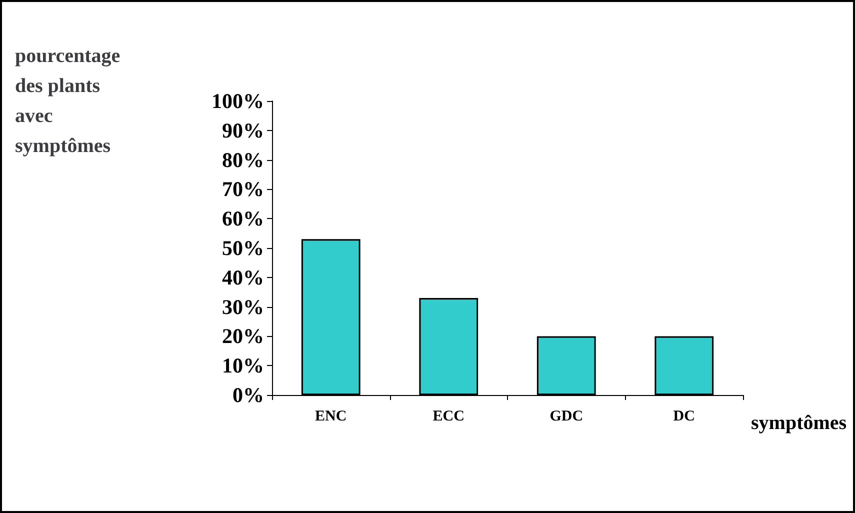 The width and height of the screenshot is (855, 513). I want to click on y-tick-label: 90%, so click(243, 130).